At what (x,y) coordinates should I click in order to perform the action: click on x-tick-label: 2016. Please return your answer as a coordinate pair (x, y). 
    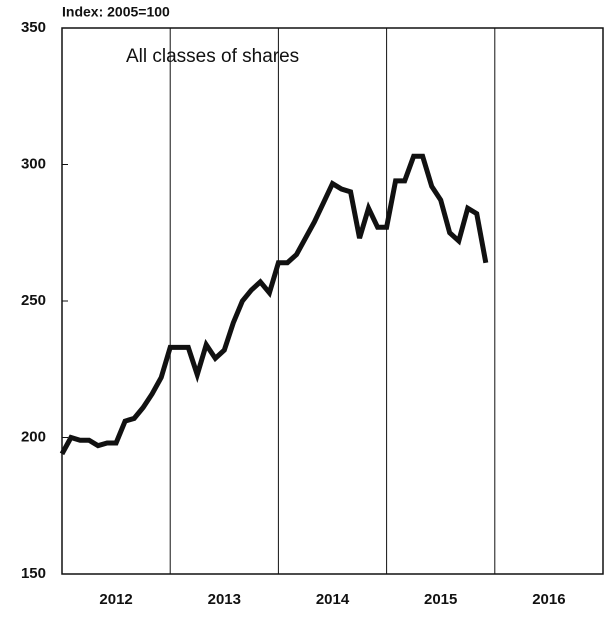
    Looking at the image, I should click on (548, 599).